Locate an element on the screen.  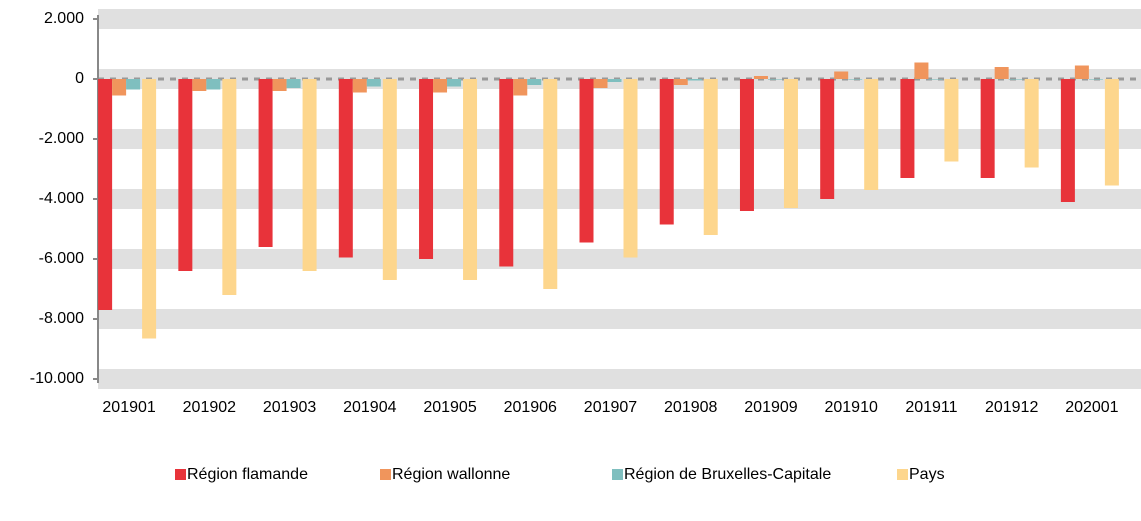
y-tick-label: -2.000 is located at coordinates (61, 138).